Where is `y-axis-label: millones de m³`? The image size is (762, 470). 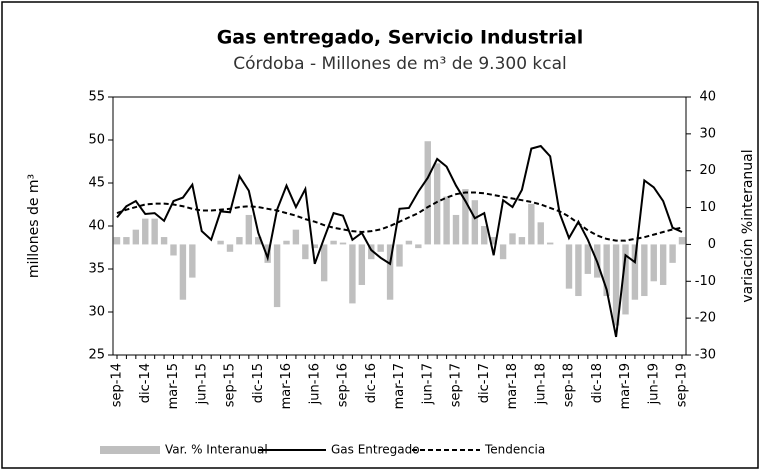 y-axis-label: millones de m³ is located at coordinates (34, 226).